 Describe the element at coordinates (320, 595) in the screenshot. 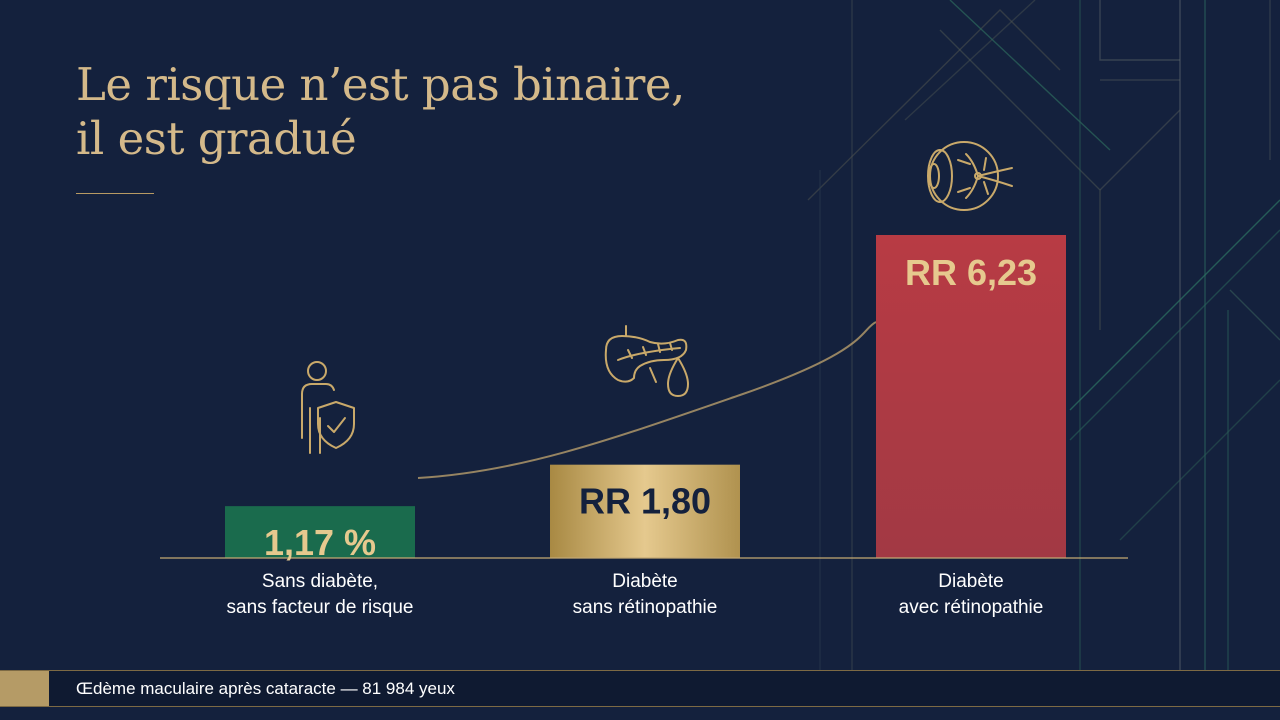

I see `category-label-sans-diabete: Sans diabète, sans facteur de risque` at that location.